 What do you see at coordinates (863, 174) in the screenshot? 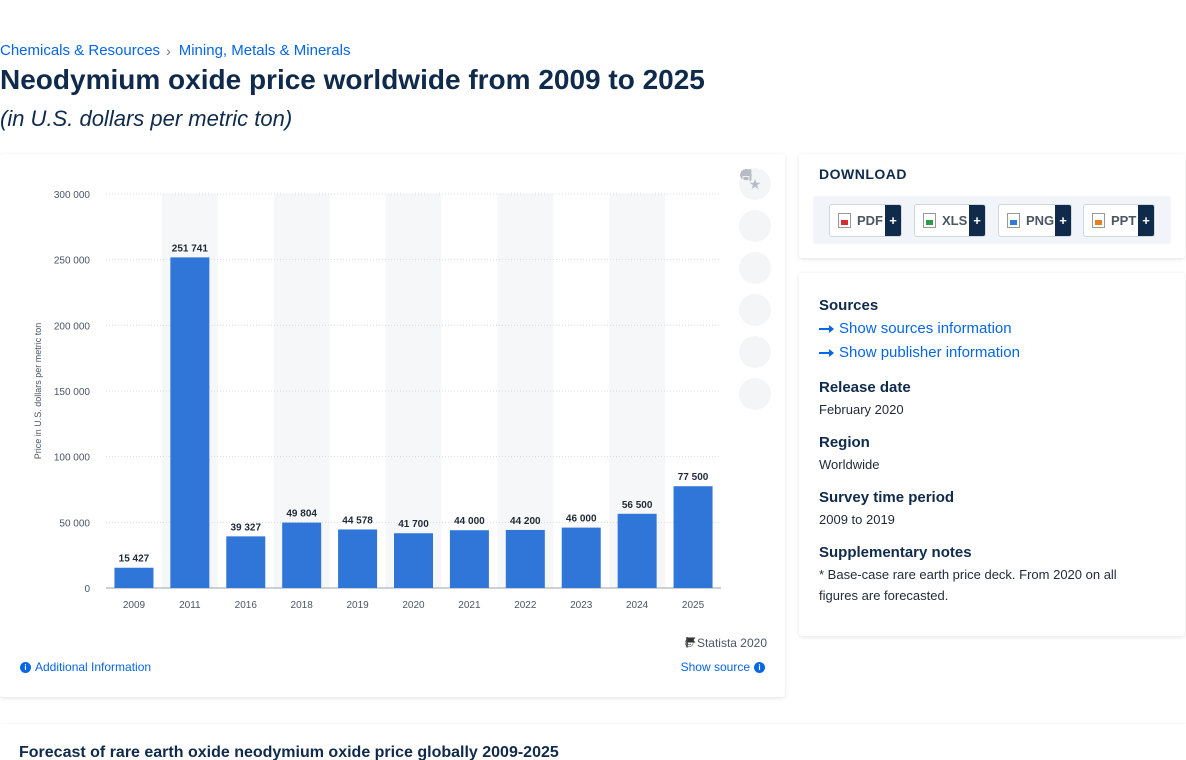
I see `download-title: DOWNLOAD` at bounding box center [863, 174].